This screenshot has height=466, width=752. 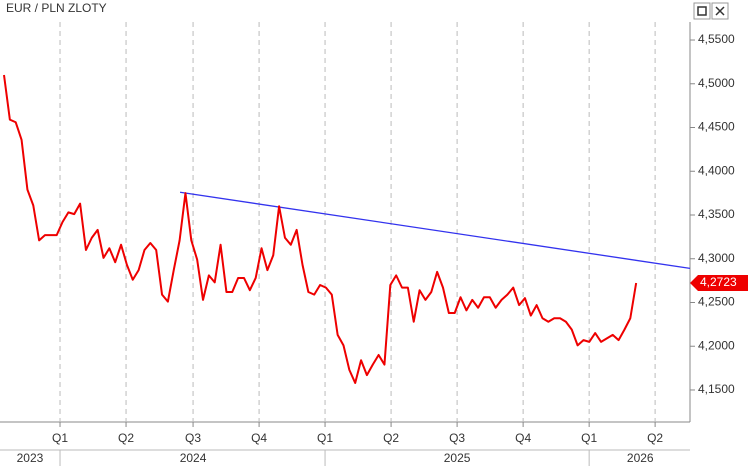 I want to click on maximize-button, so click(x=702, y=11).